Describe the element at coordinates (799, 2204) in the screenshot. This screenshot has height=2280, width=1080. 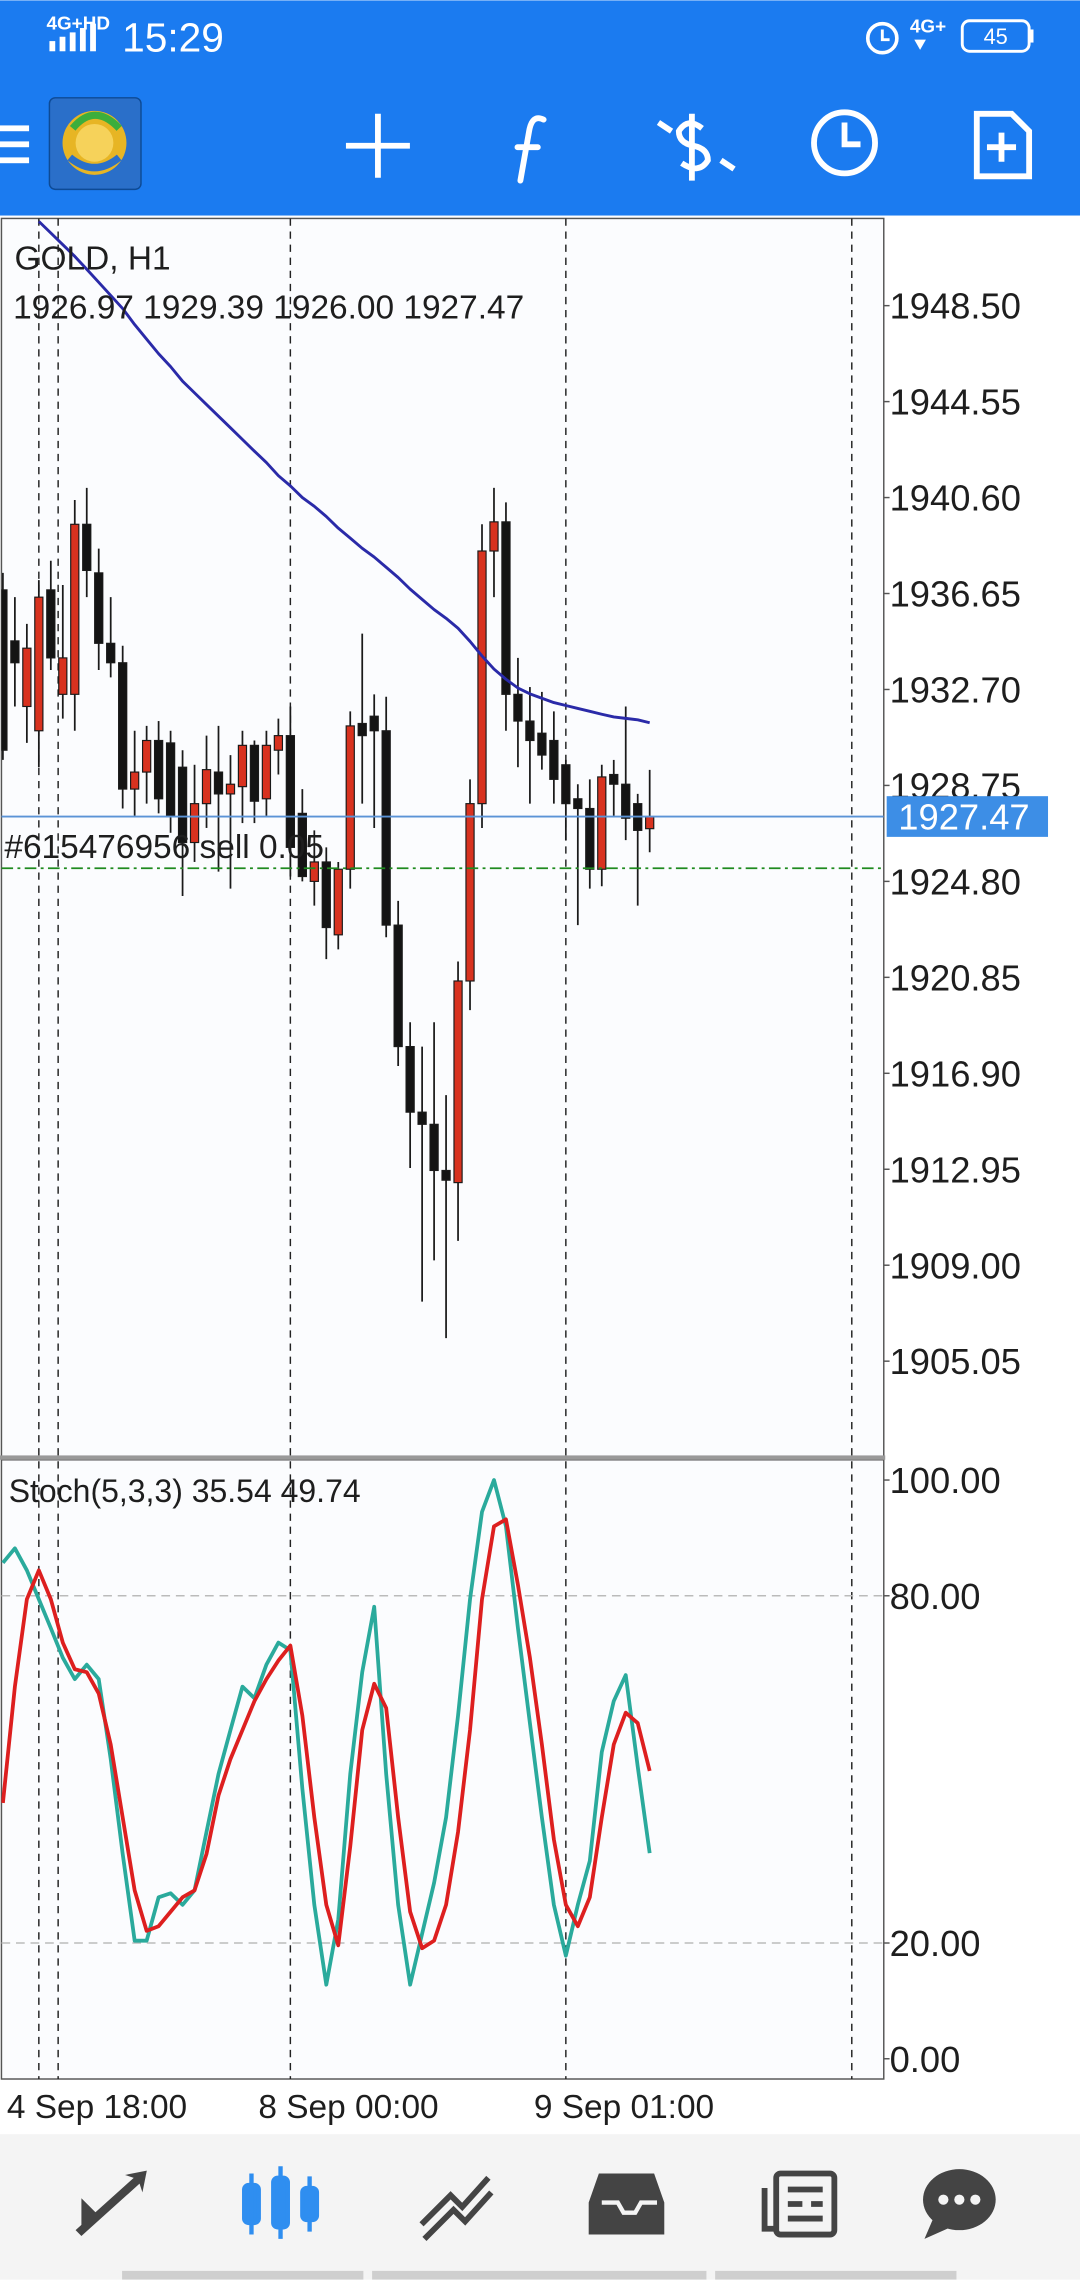
I see `news-tab` at that location.